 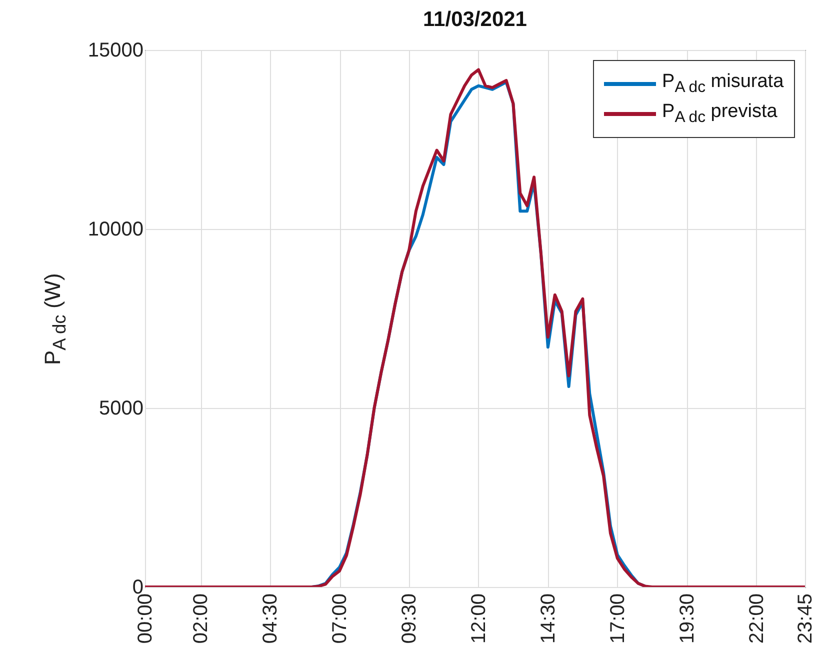 I want to click on x-tick-label: 14:30, so click(x=548, y=619).